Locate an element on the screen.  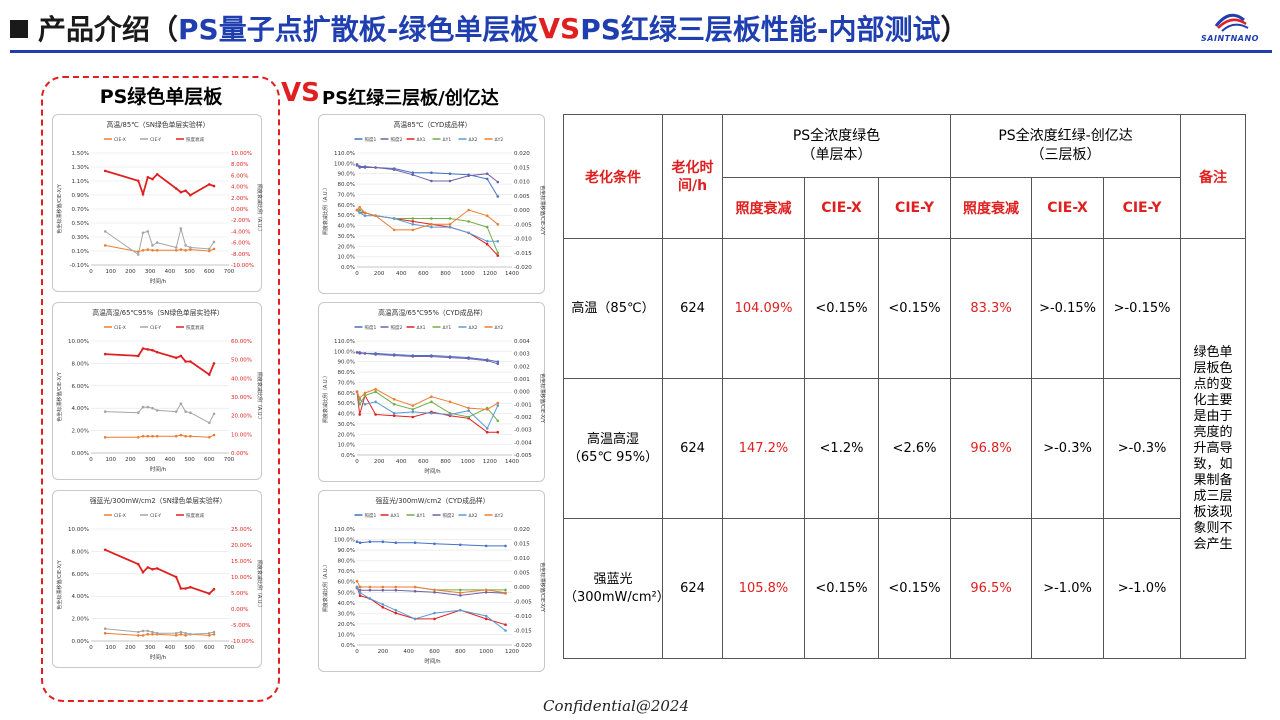
confidential-footer: Confidential@2024 is located at coordinates (616, 706).